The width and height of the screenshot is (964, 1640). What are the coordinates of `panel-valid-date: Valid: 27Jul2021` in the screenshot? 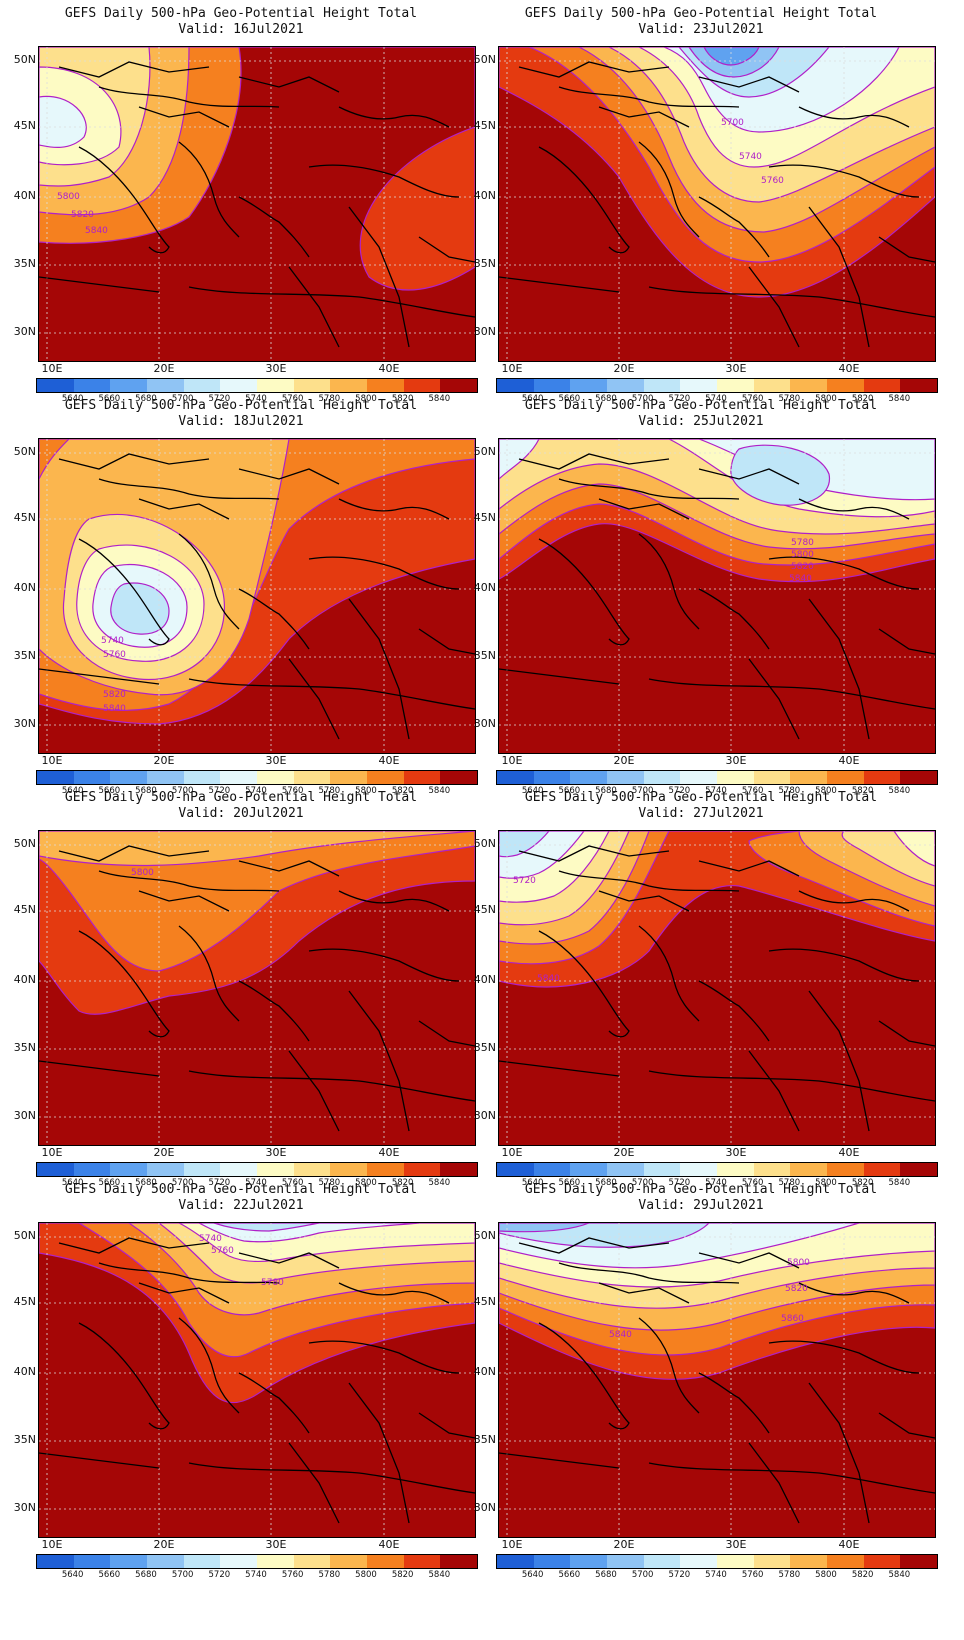 It's located at (701, 813).